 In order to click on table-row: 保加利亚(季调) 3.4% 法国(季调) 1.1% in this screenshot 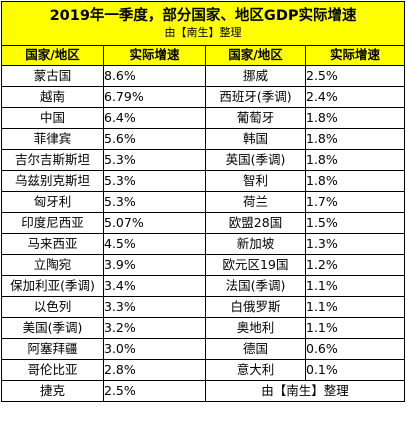, I will do `click(203, 286)`.